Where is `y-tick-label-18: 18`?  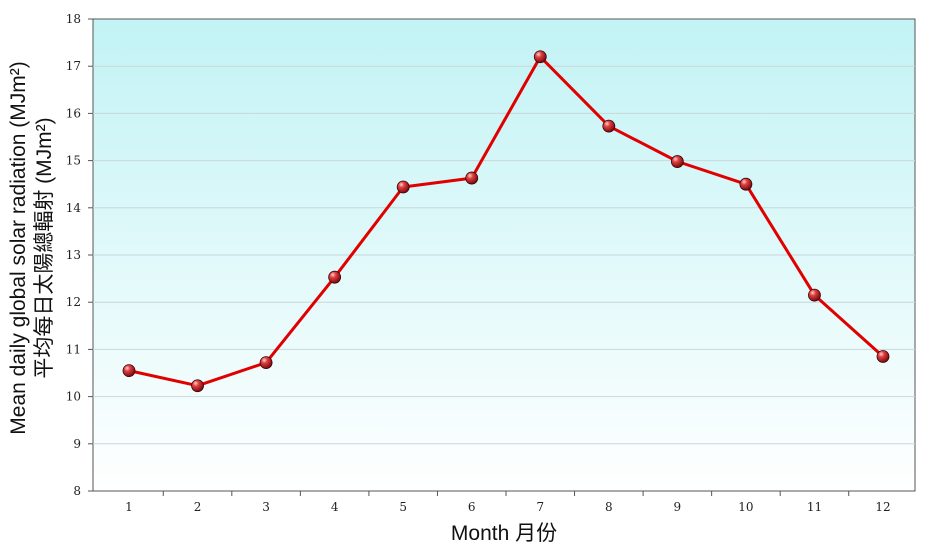 y-tick-label-18: 18 is located at coordinates (73, 19).